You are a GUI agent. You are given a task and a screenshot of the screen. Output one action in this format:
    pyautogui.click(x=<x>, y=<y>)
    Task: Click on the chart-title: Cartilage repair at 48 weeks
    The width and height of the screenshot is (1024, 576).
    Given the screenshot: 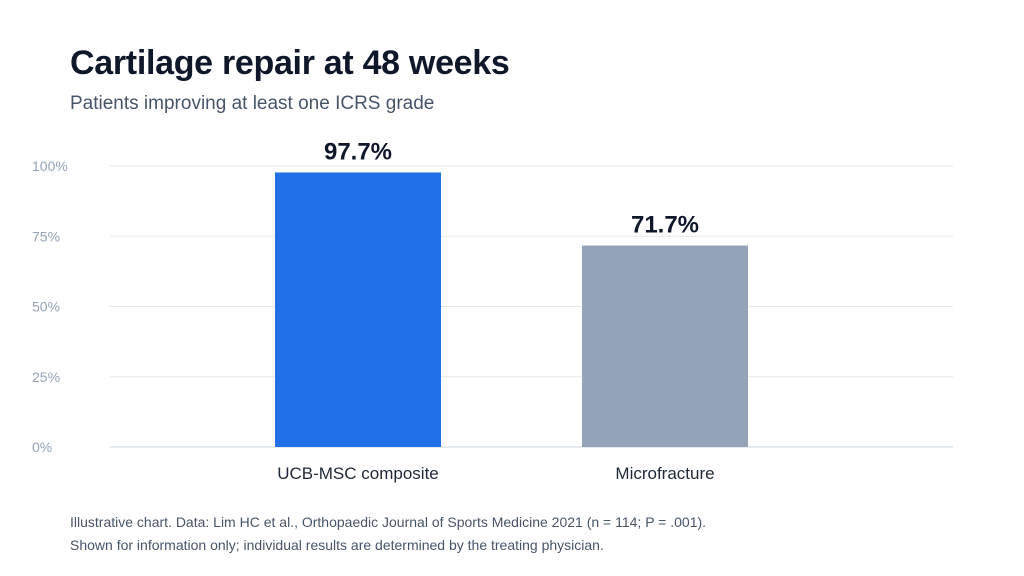 What is the action you would take?
    pyautogui.click(x=290, y=63)
    